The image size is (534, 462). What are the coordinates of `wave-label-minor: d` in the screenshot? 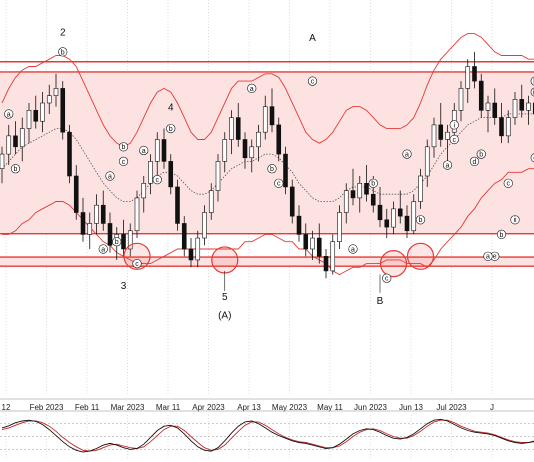 It's located at (475, 162).